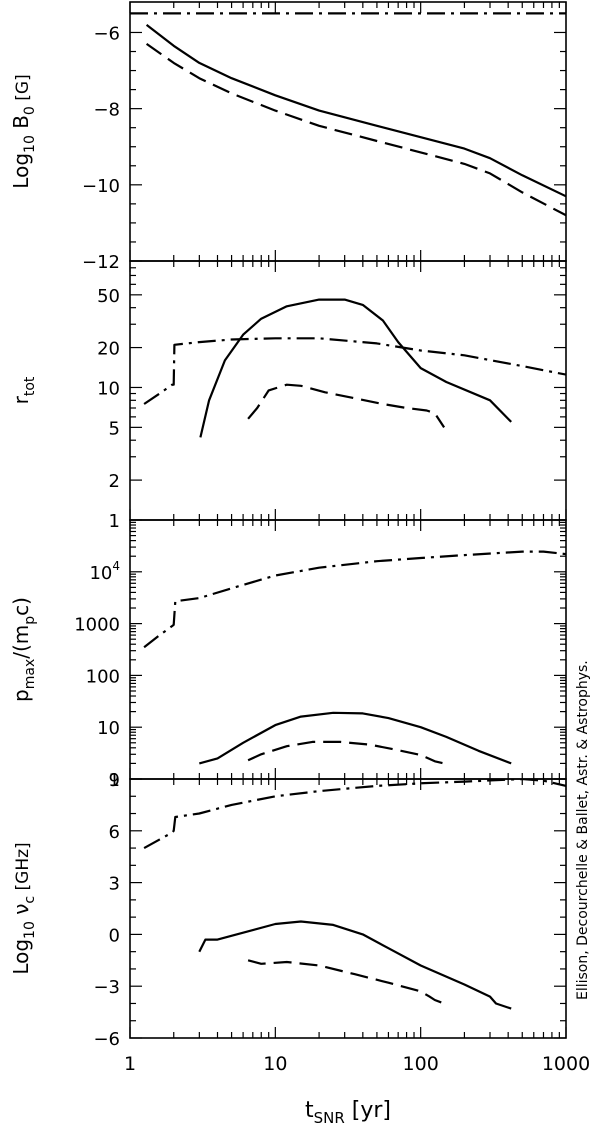 The height and width of the screenshot is (1128, 595). Describe the element at coordinates (114, 428) in the screenshot. I see `y-tick-label: 5` at that location.